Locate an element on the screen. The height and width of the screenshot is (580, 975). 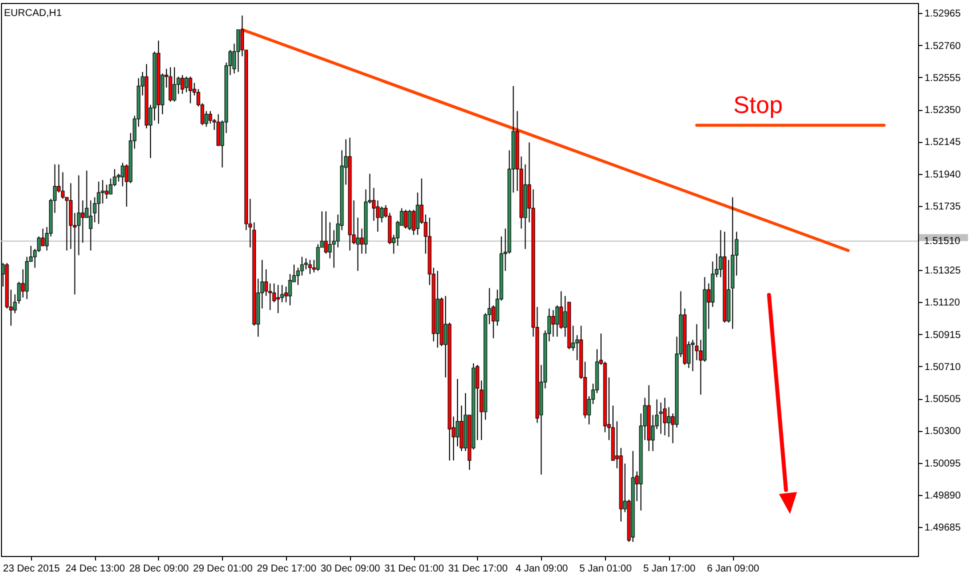
y-tick-label: 1.52965 is located at coordinates (943, 14).